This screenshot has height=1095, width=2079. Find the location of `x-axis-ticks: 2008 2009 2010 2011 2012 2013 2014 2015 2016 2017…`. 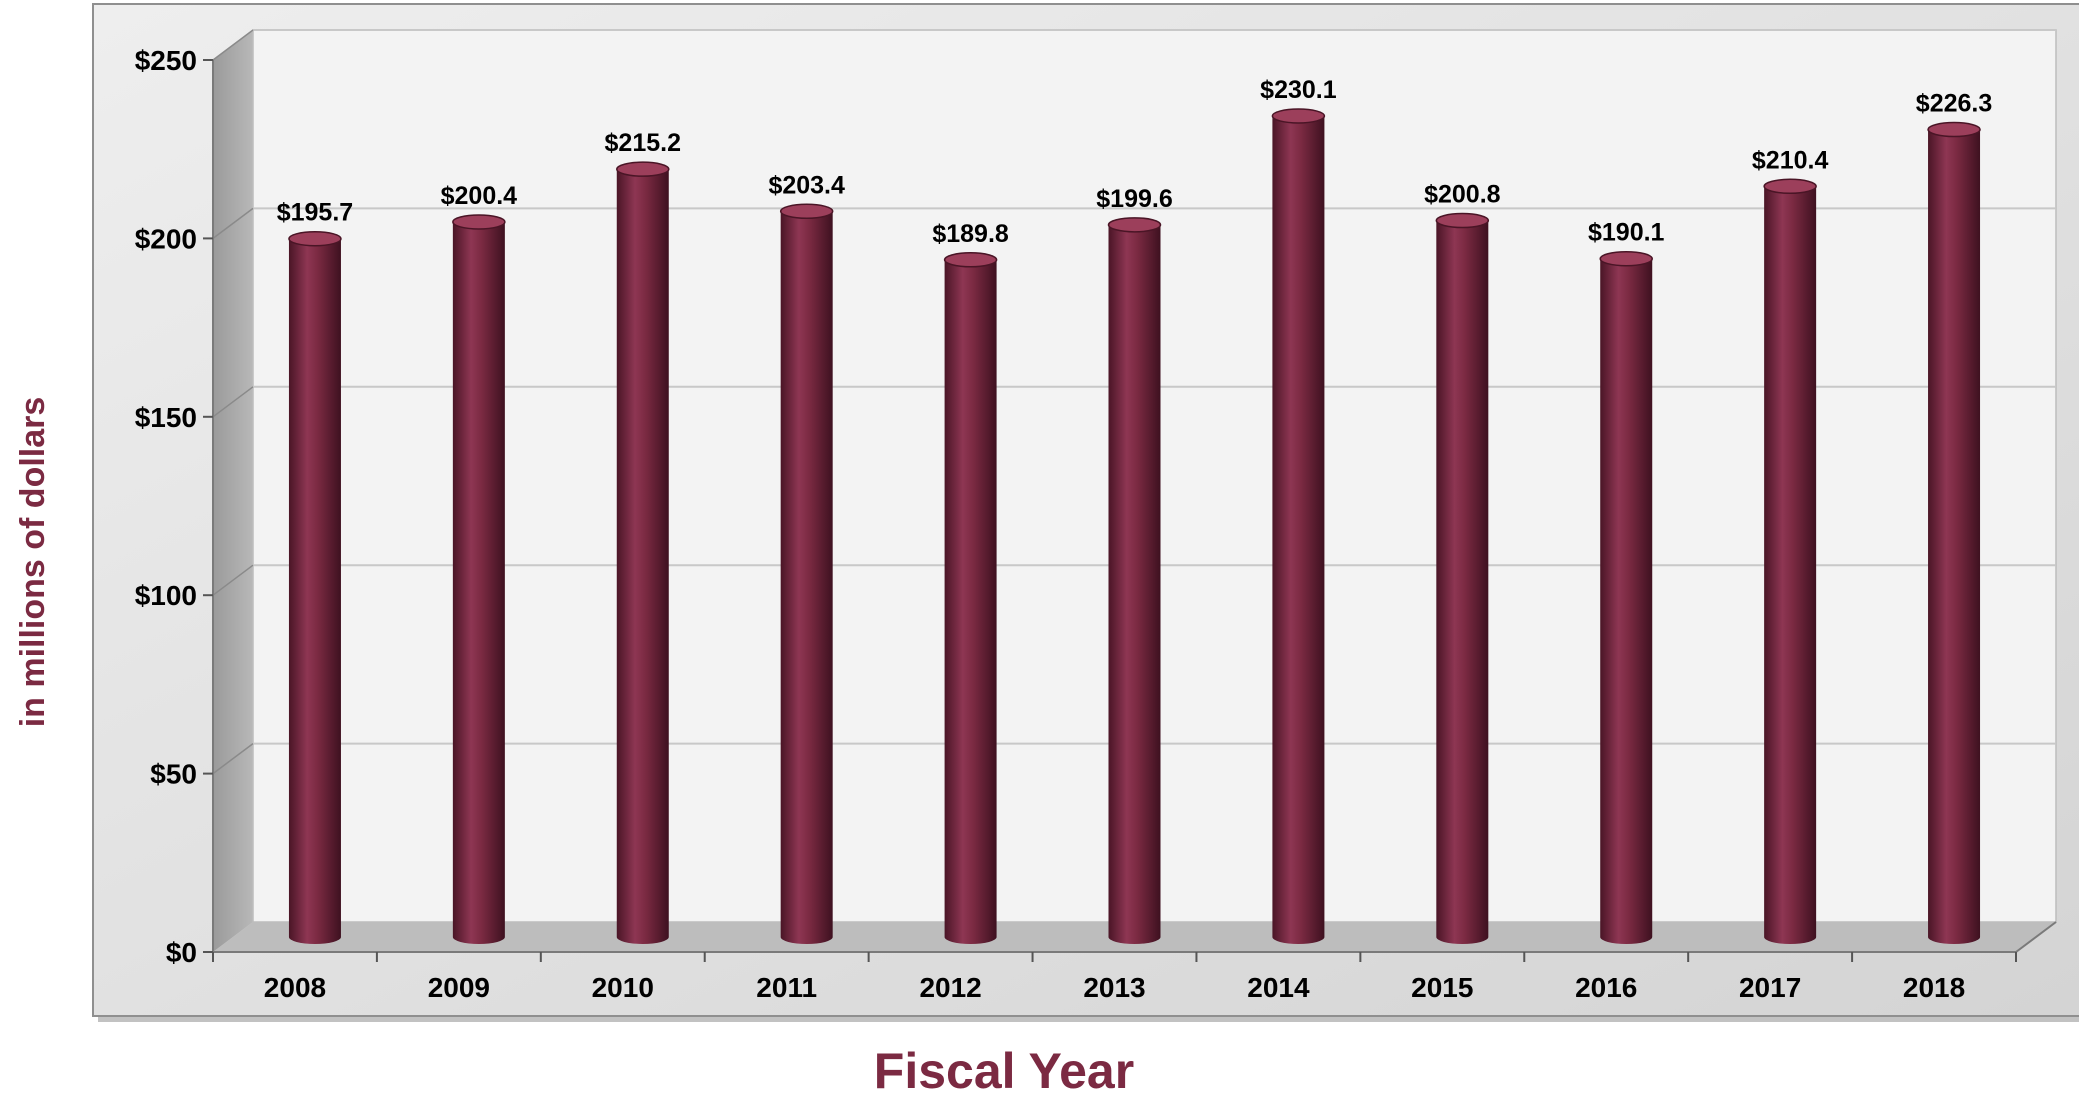

x-axis-ticks: 2008 2009 2010 2011 2012 2013 2014 2015 2016 2017… is located at coordinates (1114, 977).